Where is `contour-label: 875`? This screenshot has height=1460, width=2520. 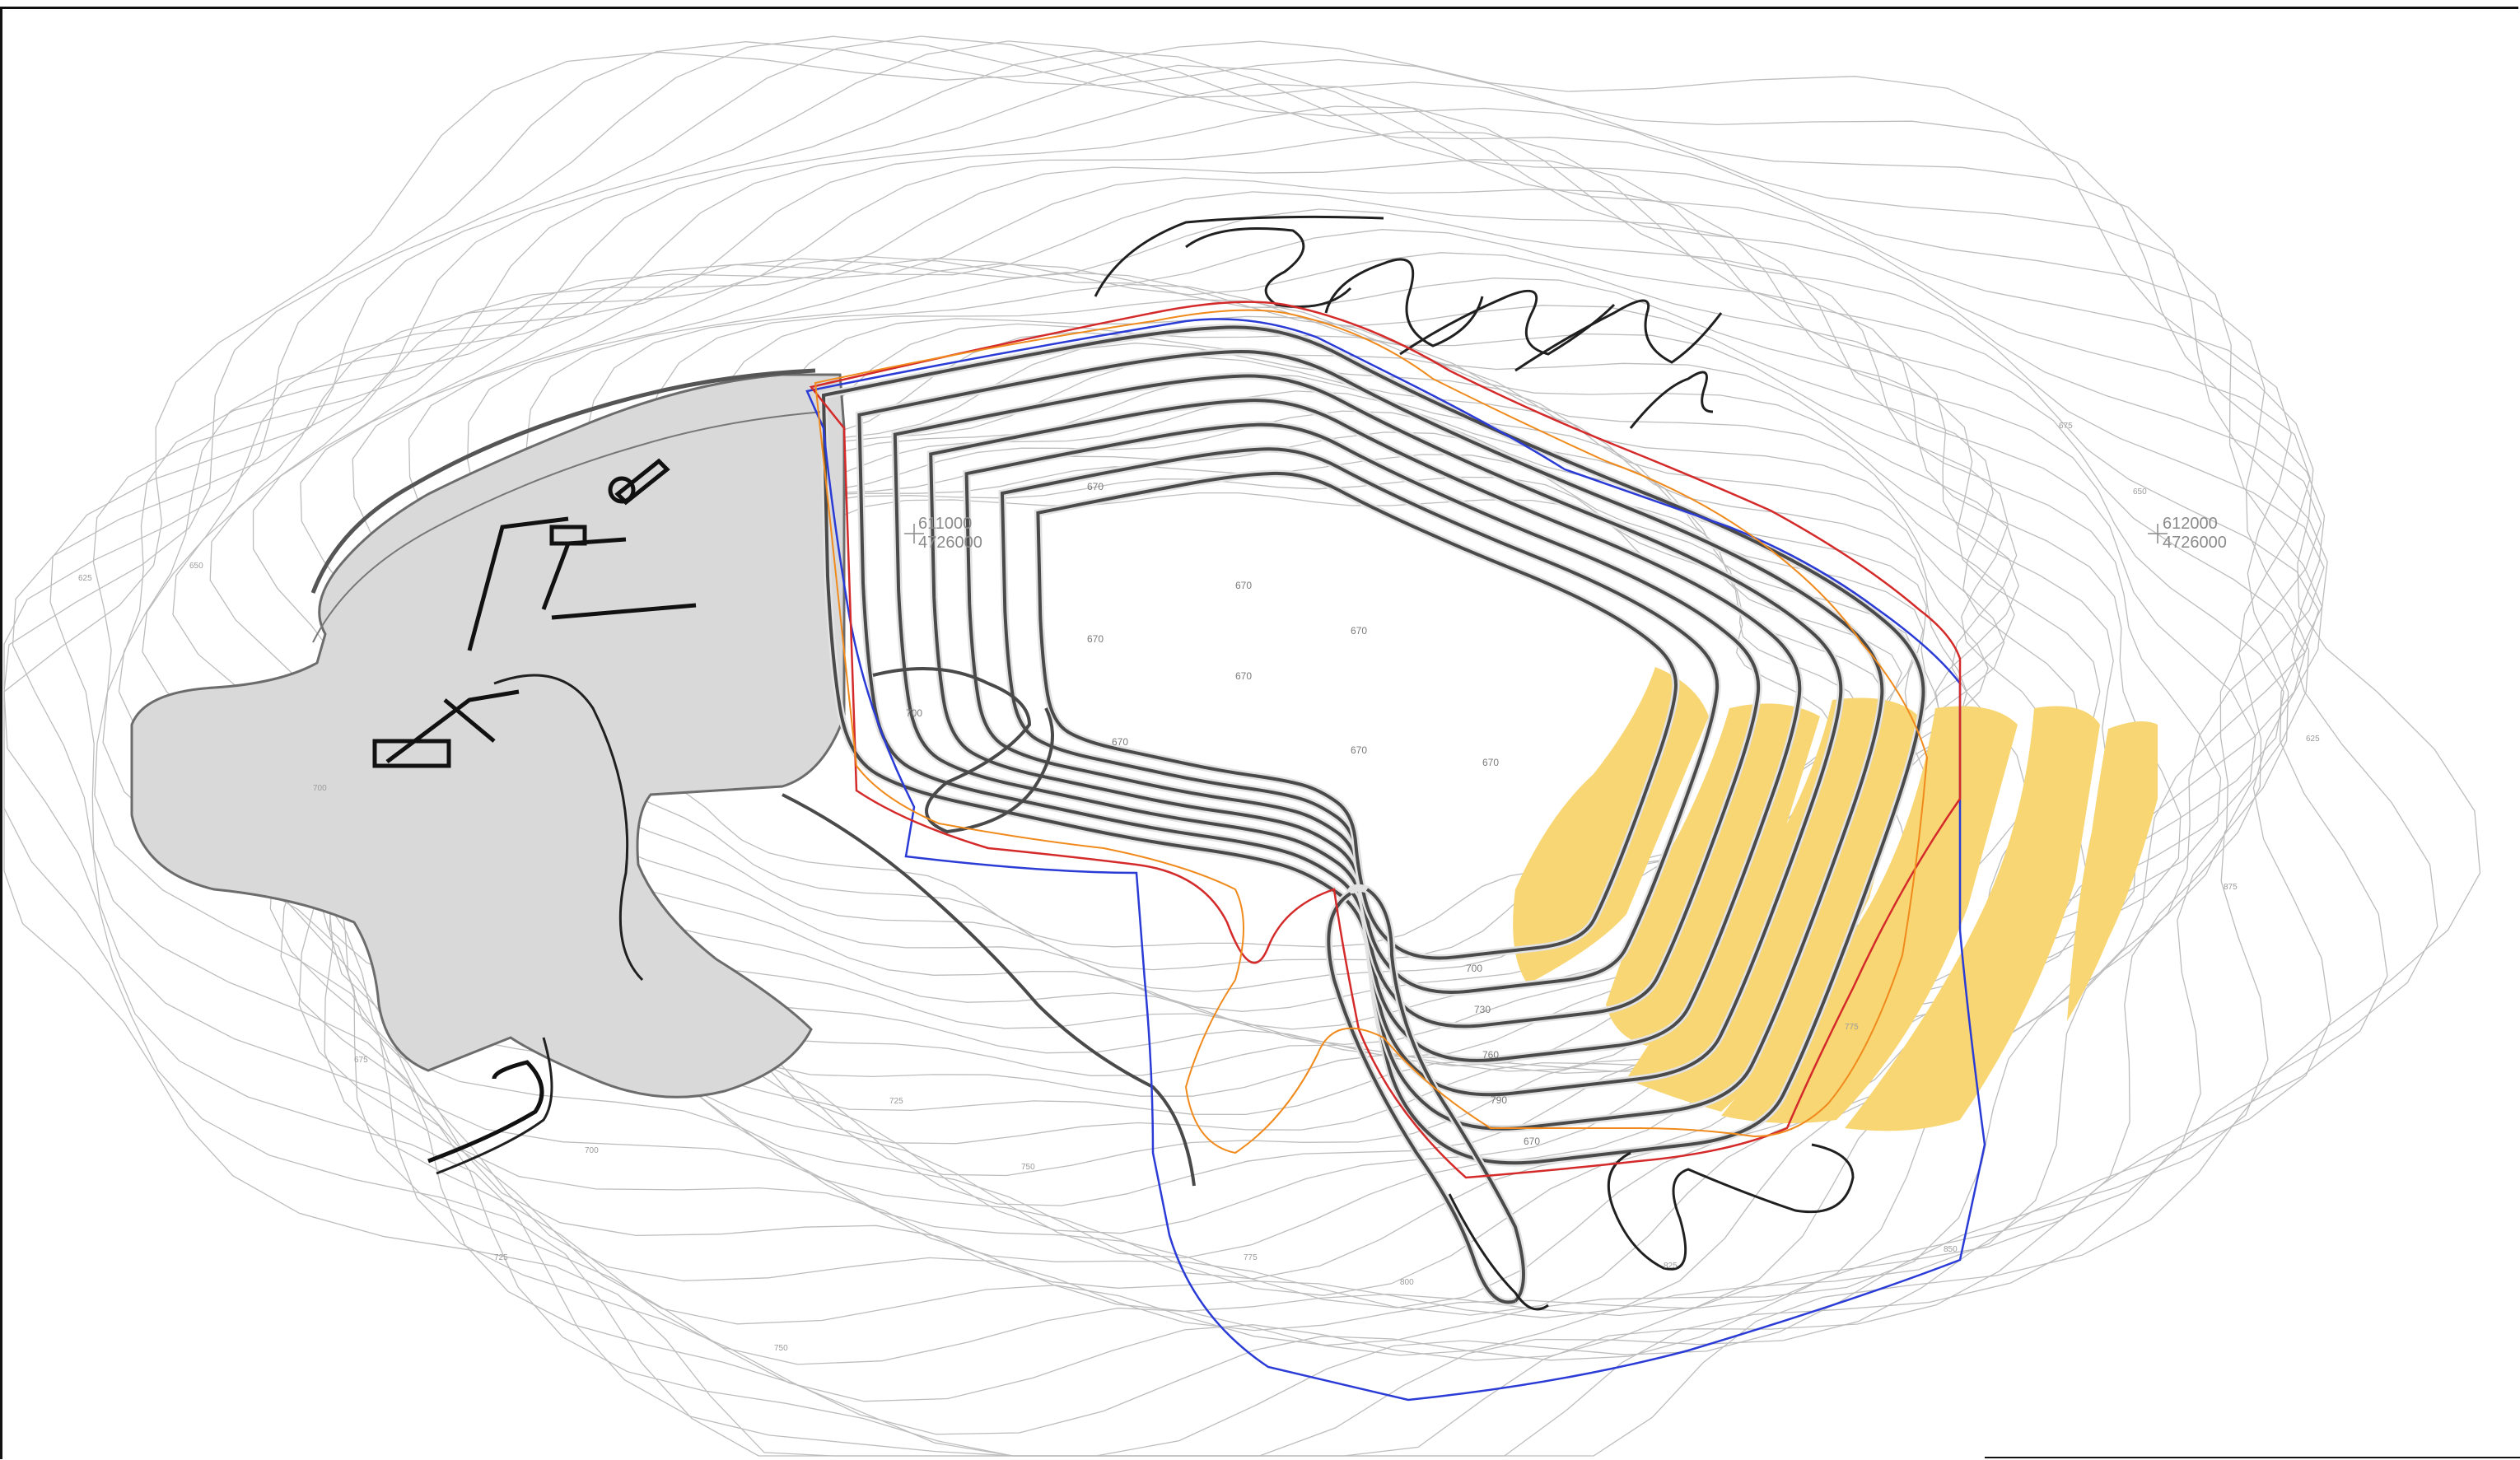 contour-label: 875 is located at coordinates (2231, 887).